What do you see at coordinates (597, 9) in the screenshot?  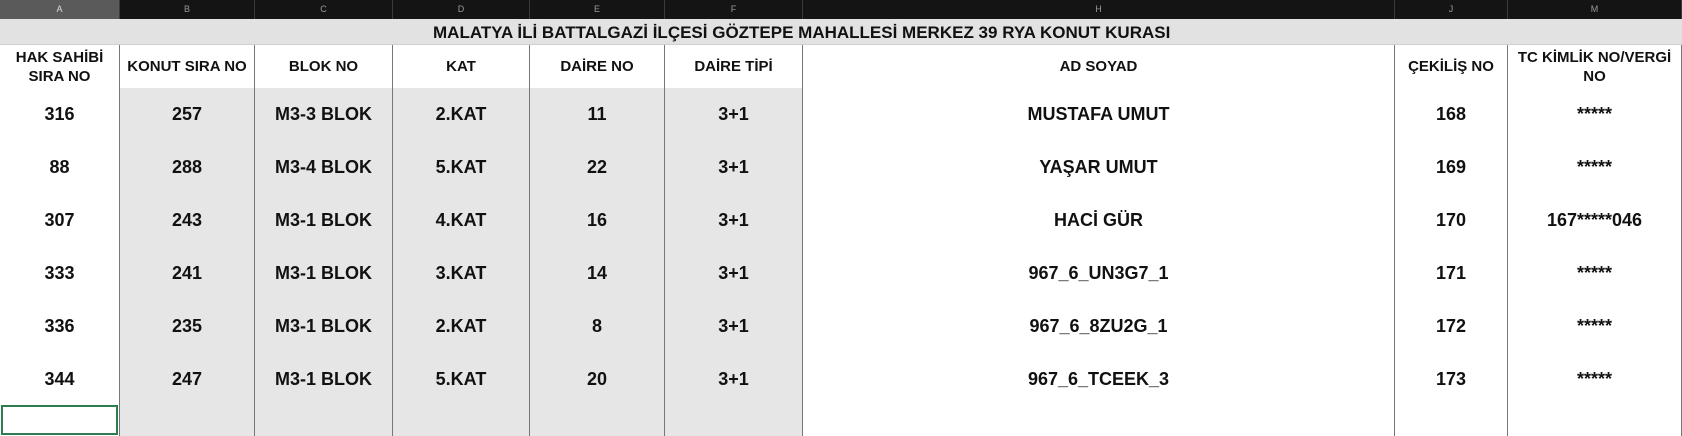 I see `column-header-e: E` at bounding box center [597, 9].